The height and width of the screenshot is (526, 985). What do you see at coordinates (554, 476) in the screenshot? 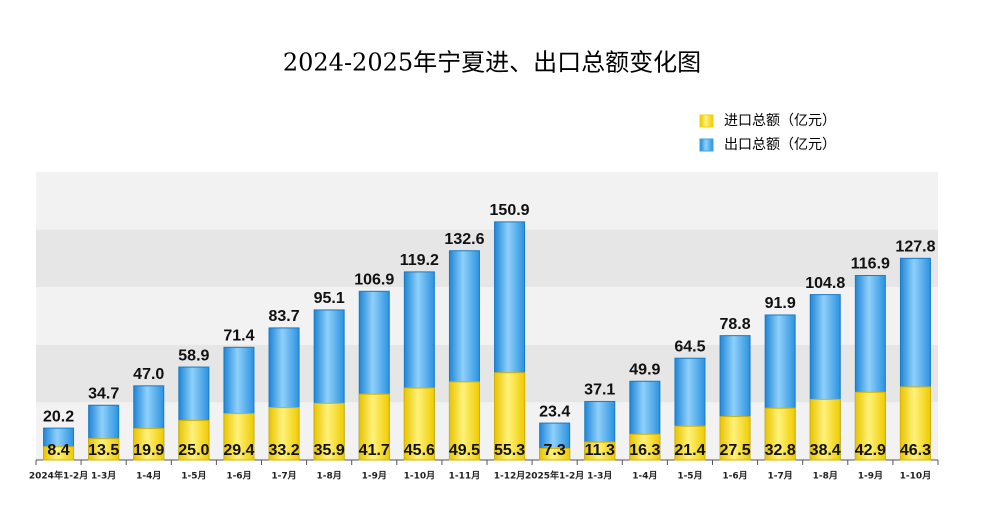
I see `x-tick-label: 2025年1-2月` at bounding box center [554, 476].